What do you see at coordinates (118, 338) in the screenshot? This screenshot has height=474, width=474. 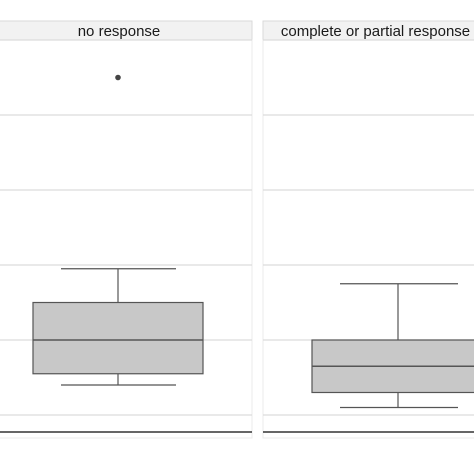 I see `box` at bounding box center [118, 338].